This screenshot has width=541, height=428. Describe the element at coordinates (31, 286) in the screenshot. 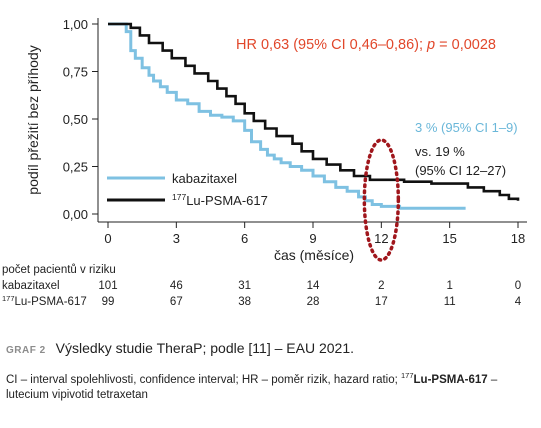

I see `risk-row-label-kabazitaxel: kabazitaxel` at that location.